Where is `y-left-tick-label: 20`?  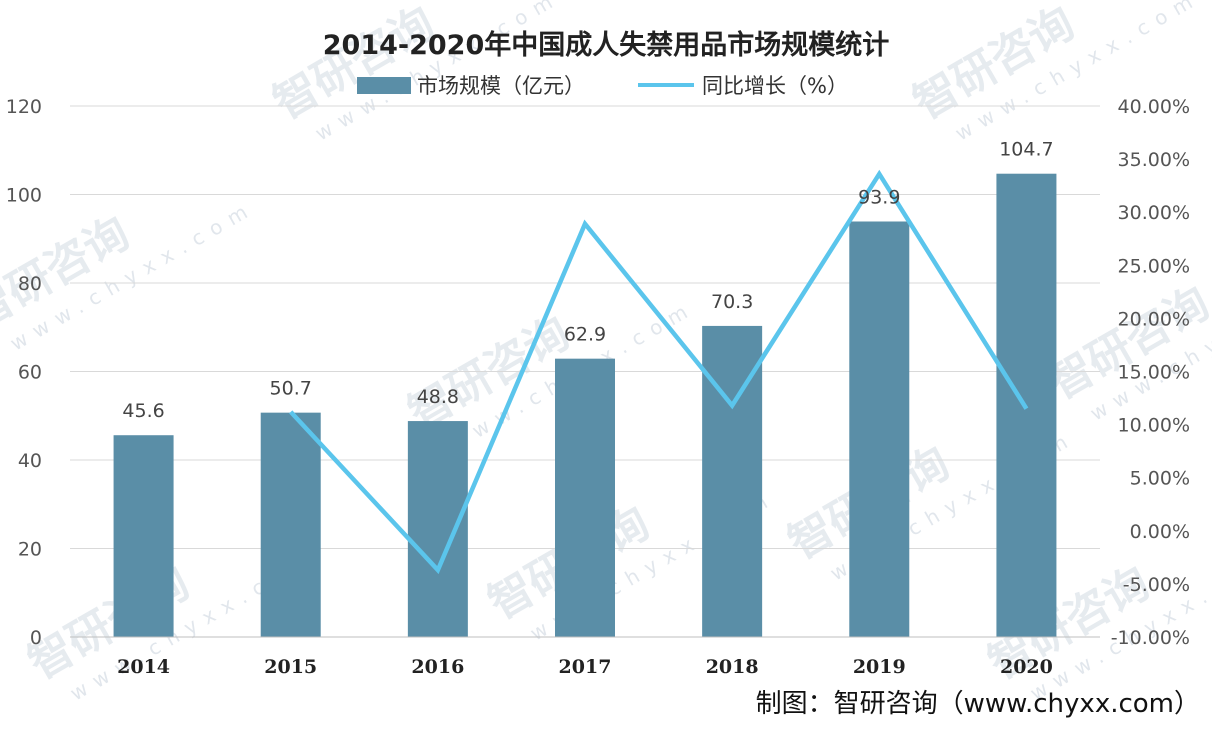
y-left-tick-label: 20 is located at coordinates (30, 550).